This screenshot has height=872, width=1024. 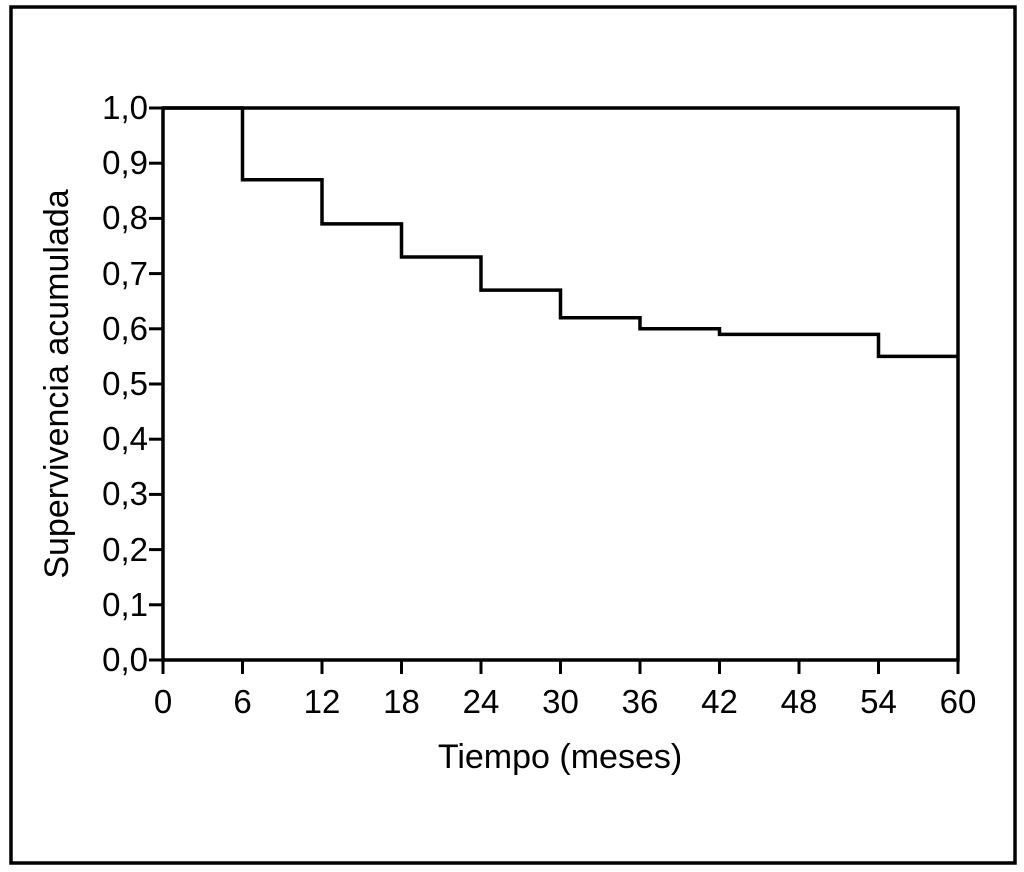 I want to click on y-tick-label: 0,6, so click(x=125, y=328).